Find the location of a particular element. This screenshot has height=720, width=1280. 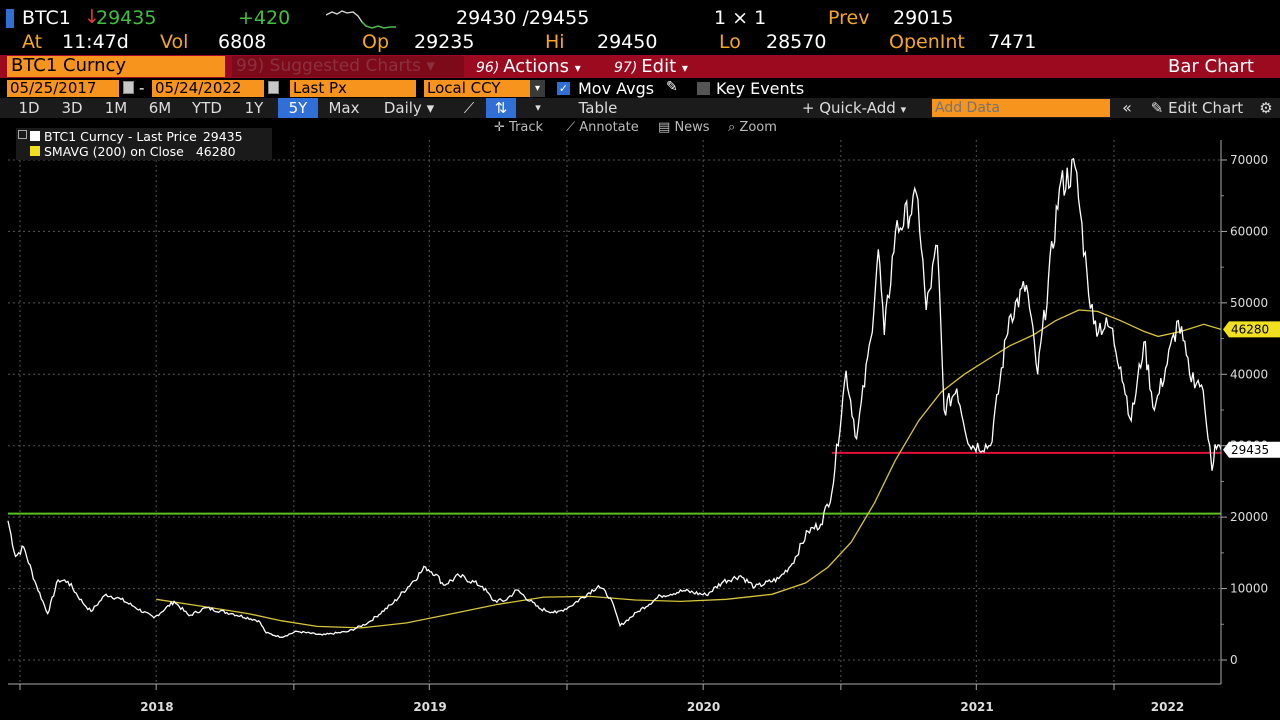

track-label: Track is located at coordinates (526, 127).